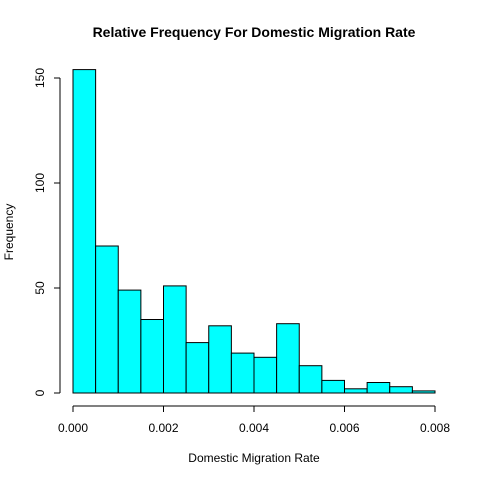 The height and width of the screenshot is (480, 480). Describe the element at coordinates (254, 428) in the screenshot. I see `x-tick-label: 0.004` at that location.